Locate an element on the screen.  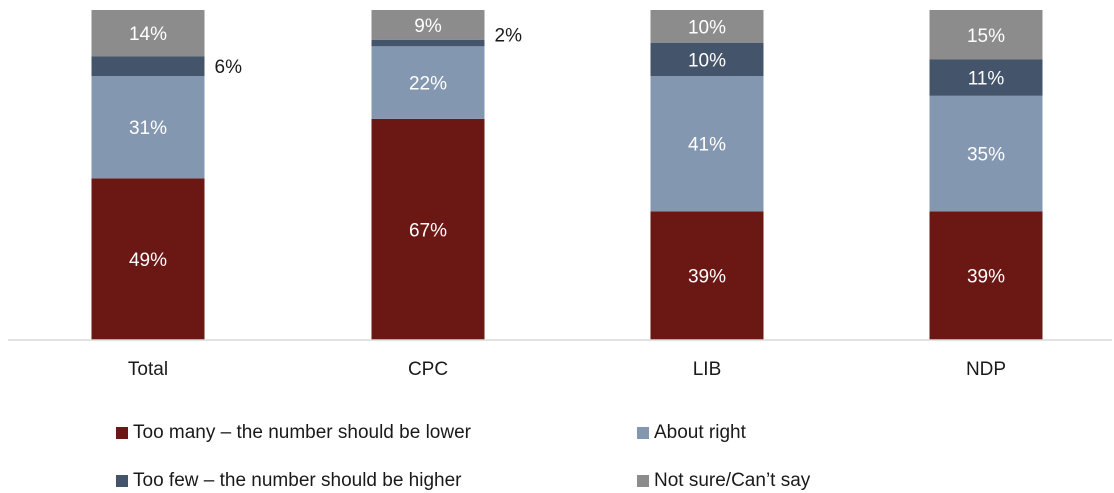
bar-ndp-not-sure is located at coordinates (986, 35).